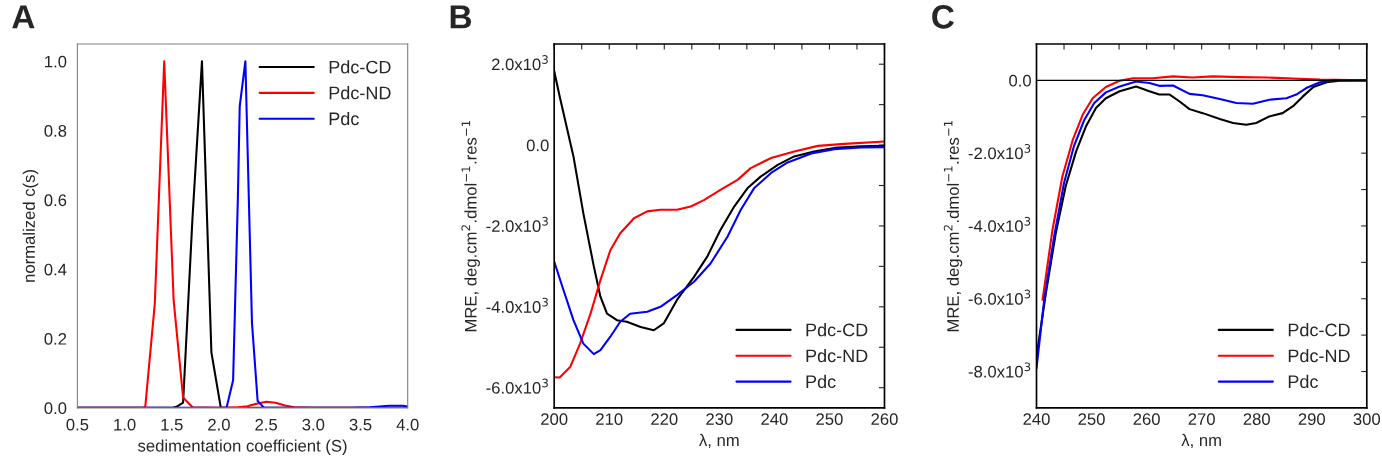 Image resolution: width=1382 pixels, height=463 pixels. What do you see at coordinates (1311, 419) in the screenshot?
I see `x-tick-label: 290` at bounding box center [1311, 419].